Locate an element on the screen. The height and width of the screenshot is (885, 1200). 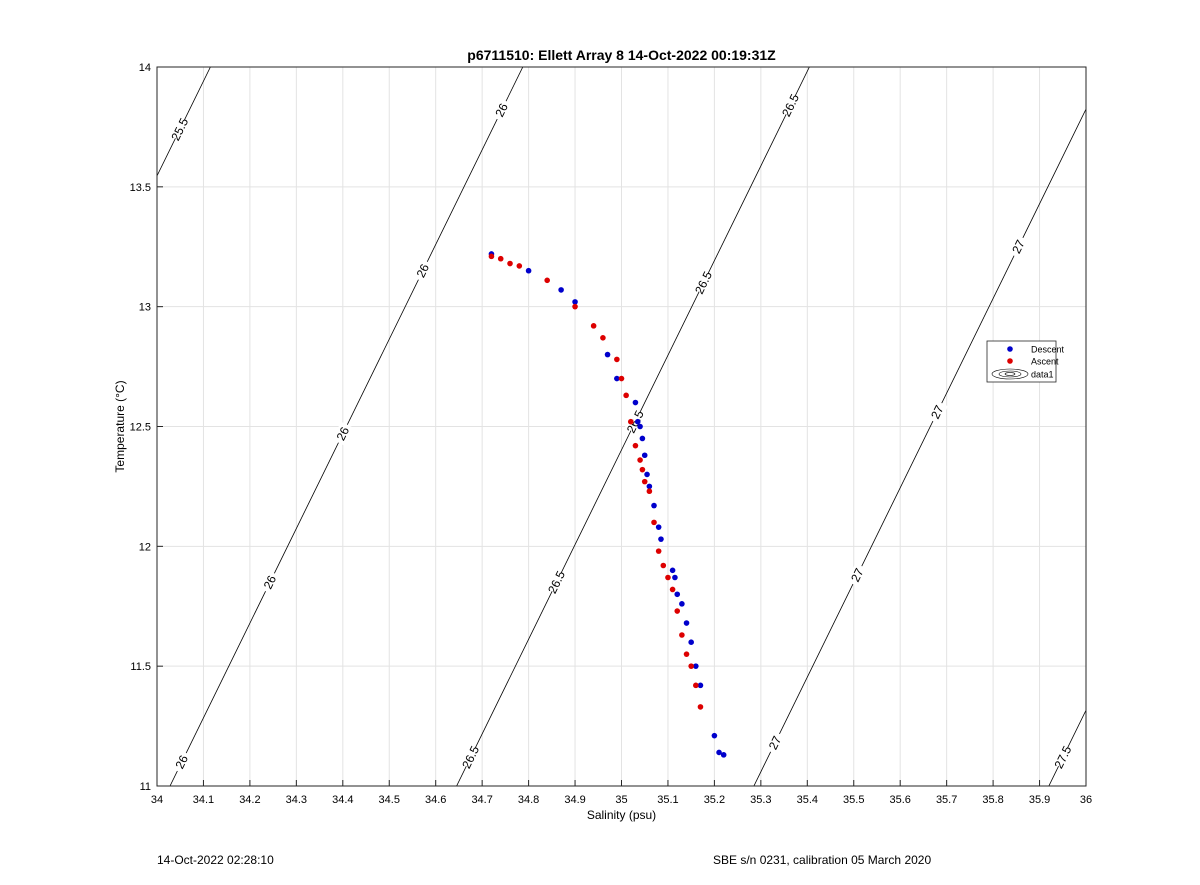
legend-descent-marker is located at coordinates (1010, 349).